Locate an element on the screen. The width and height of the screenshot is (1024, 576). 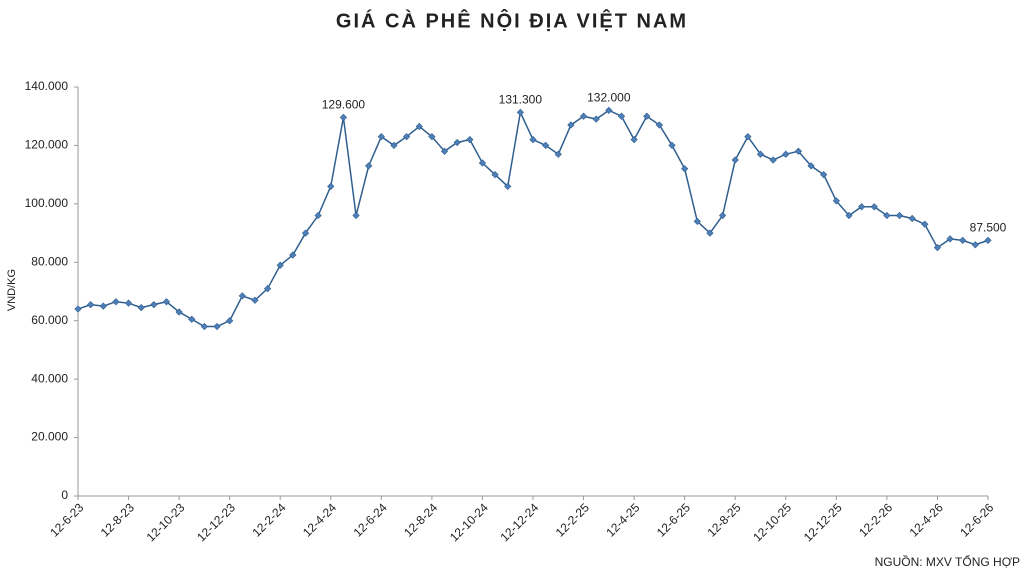
x-tick-label: 12-8-23 is located at coordinates (117, 519).